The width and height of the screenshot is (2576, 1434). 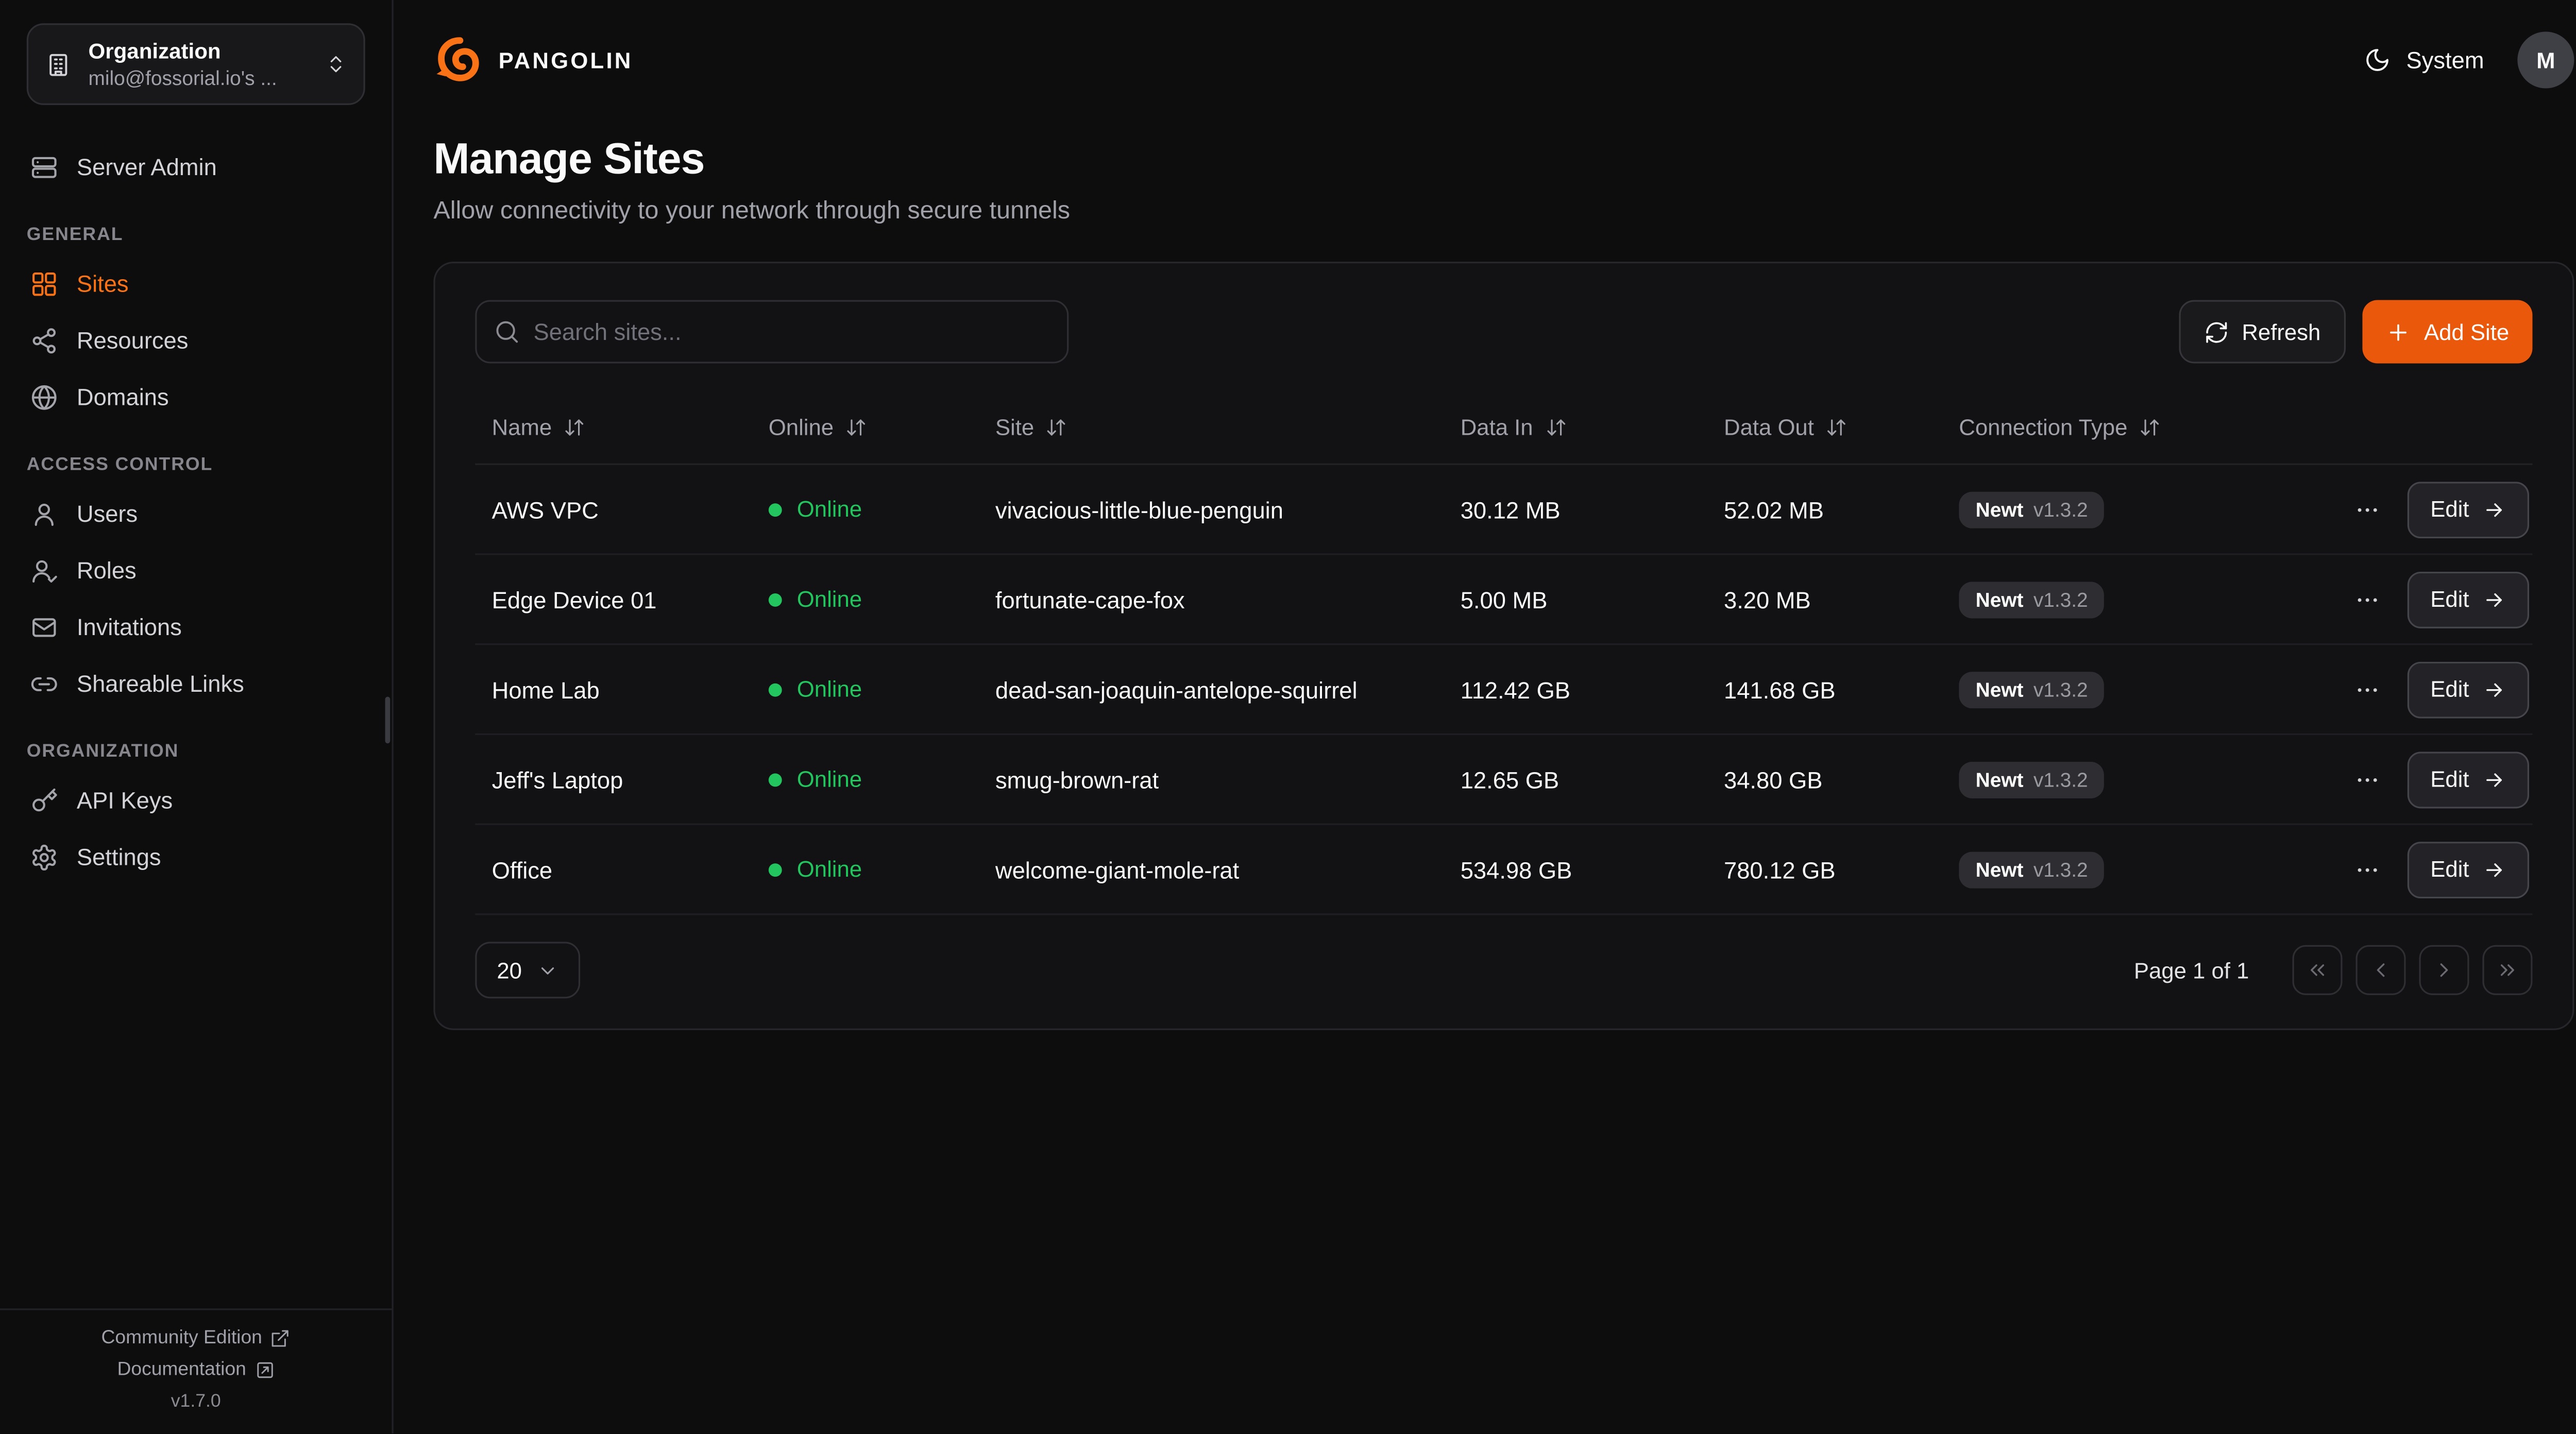 What do you see at coordinates (2262, 332) in the screenshot?
I see `refresh-button: Refresh` at bounding box center [2262, 332].